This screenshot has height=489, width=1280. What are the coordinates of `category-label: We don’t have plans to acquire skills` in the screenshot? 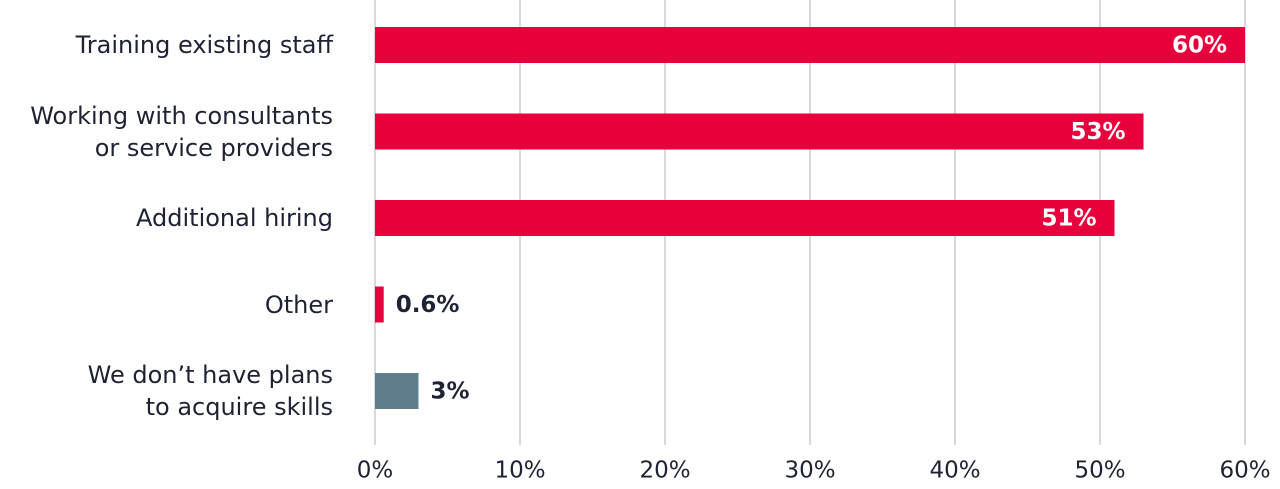 It's located at (210, 391).